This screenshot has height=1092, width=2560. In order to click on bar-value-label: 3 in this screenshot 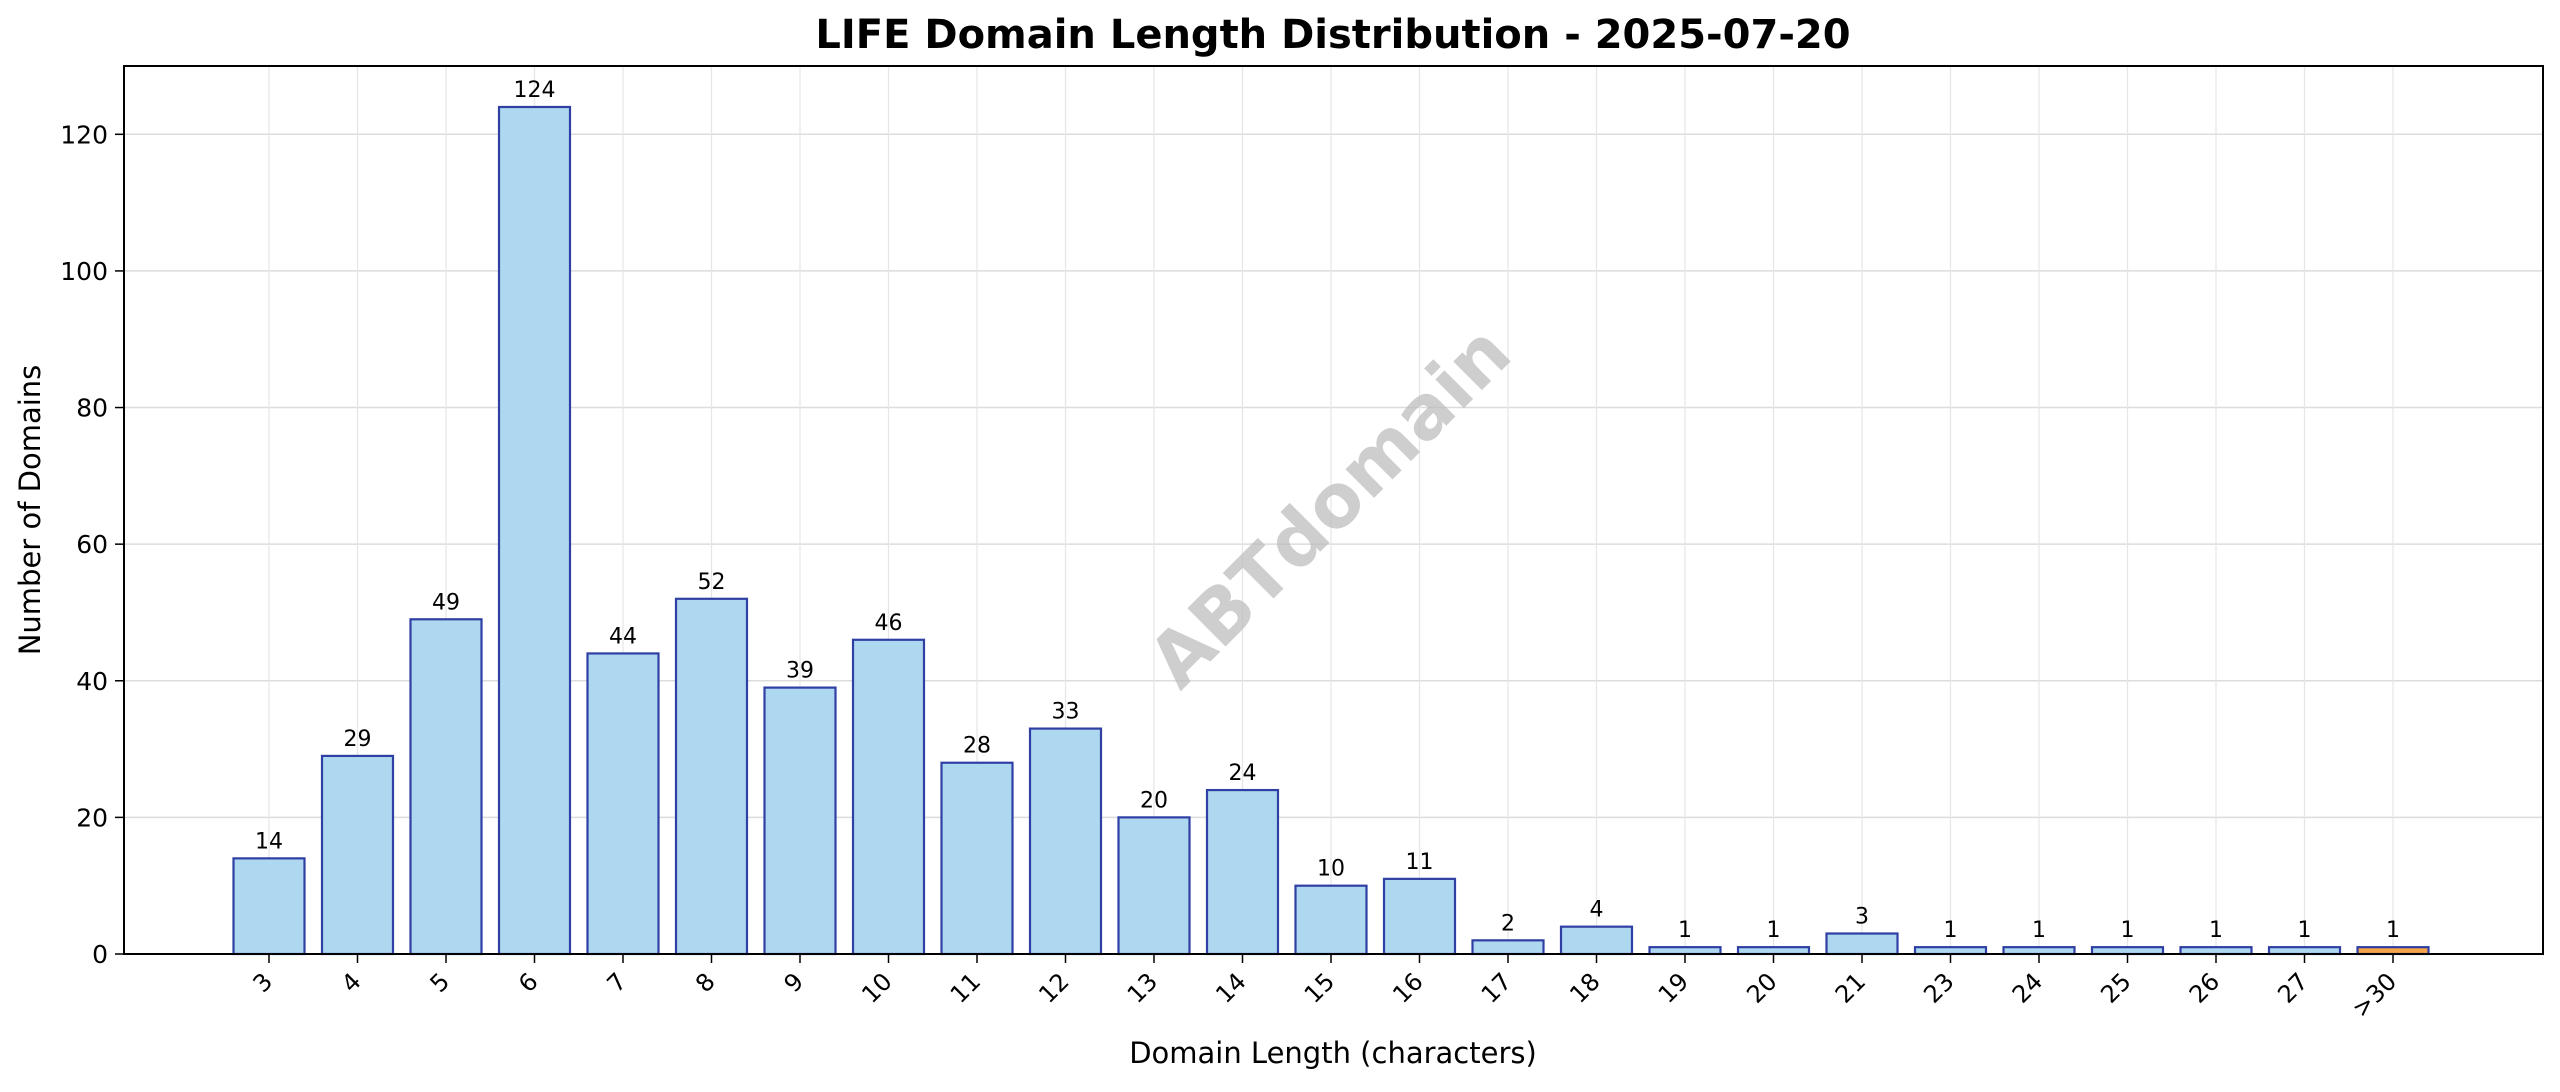, I will do `click(1862, 917)`.